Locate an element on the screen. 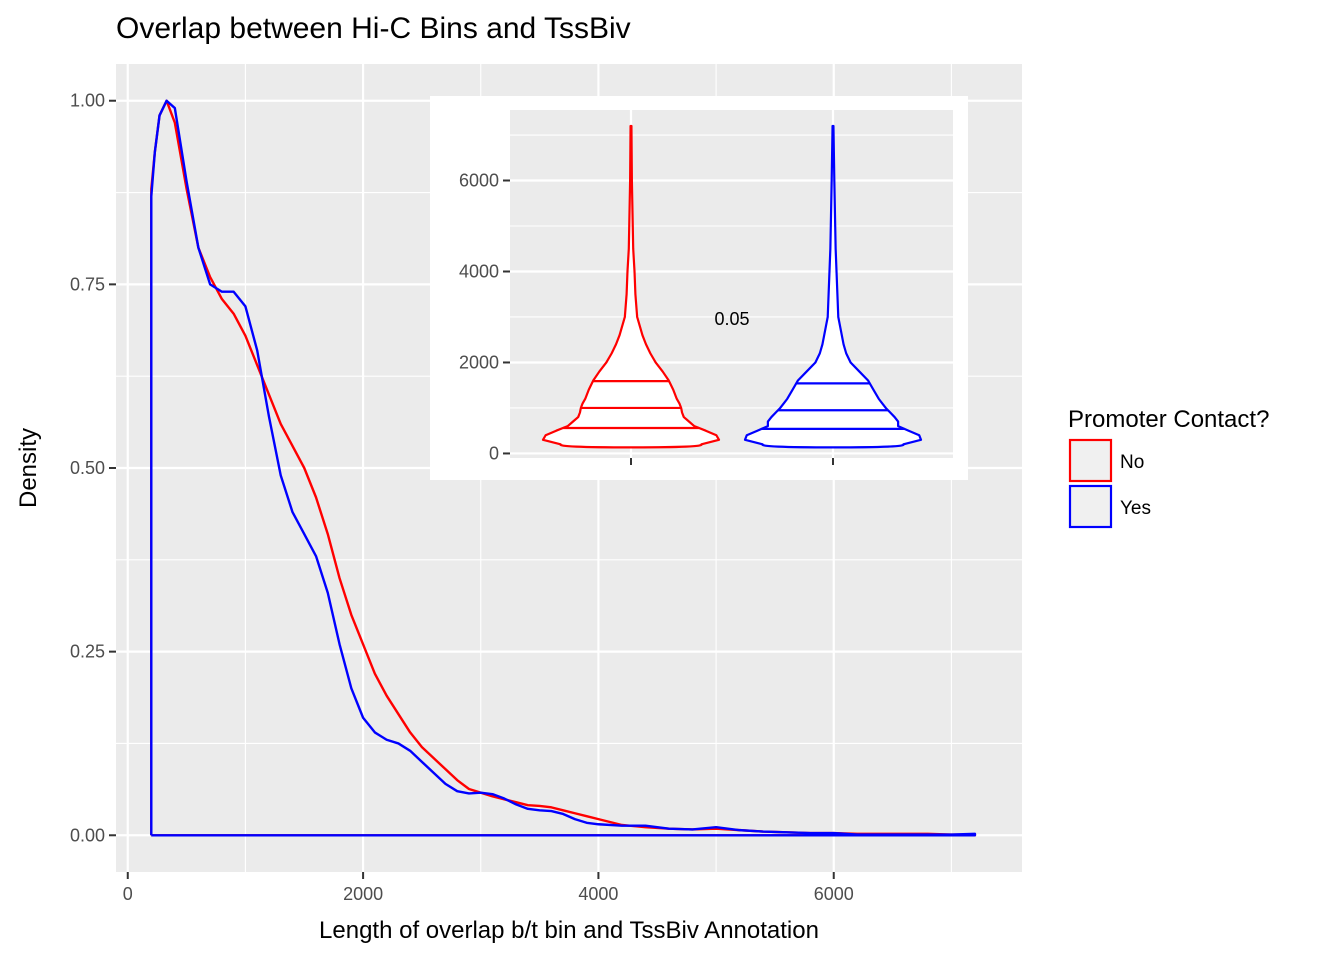 The height and width of the screenshot is (960, 1344). inset-y-tick-label: 4000 is located at coordinates (479, 271).